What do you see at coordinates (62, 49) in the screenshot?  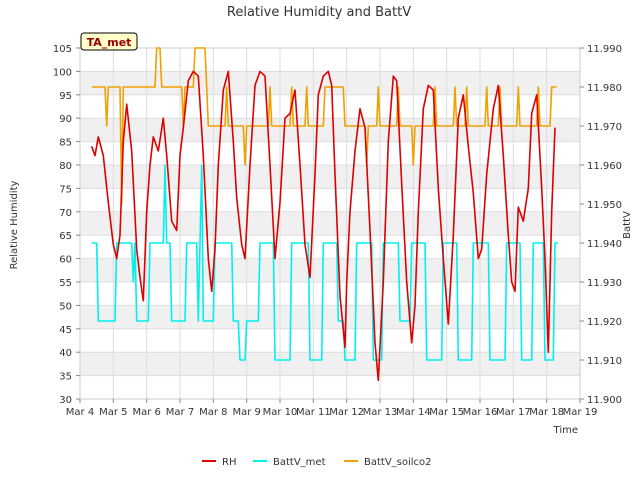 I see `y-tick-label: 105` at bounding box center [62, 49].